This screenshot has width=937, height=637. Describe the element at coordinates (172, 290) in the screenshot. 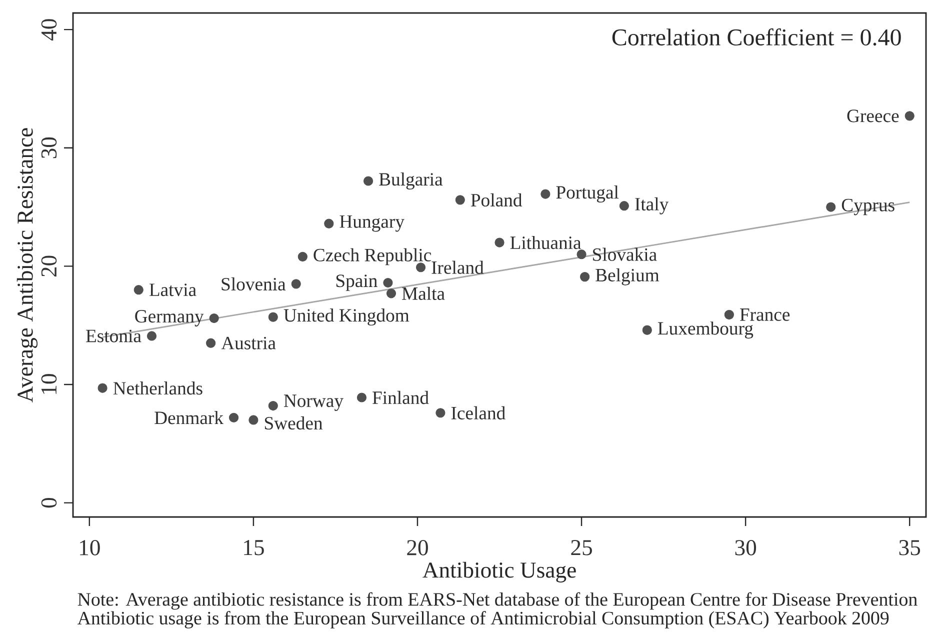

I see `annotation: Latvia` at that location.